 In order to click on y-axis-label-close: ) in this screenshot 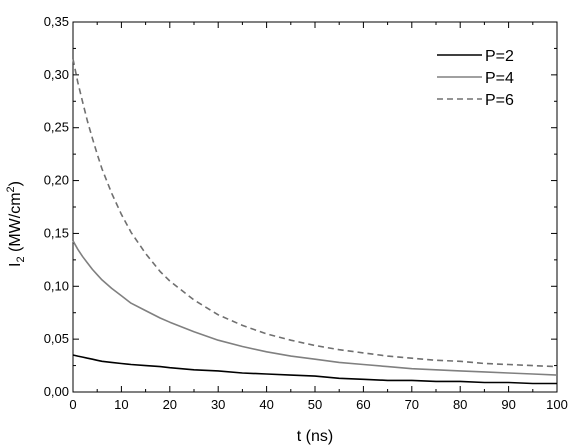, I will do `click(15, 183)`.